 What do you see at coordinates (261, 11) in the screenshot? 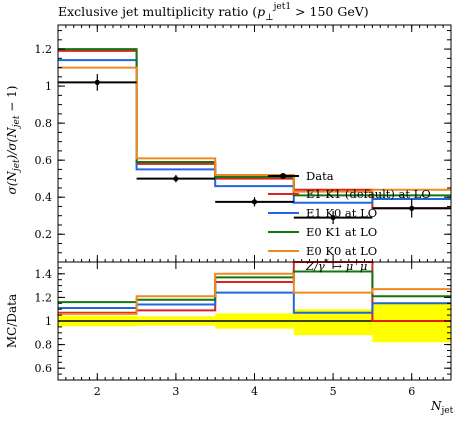
I see `title-p: p` at bounding box center [261, 11].